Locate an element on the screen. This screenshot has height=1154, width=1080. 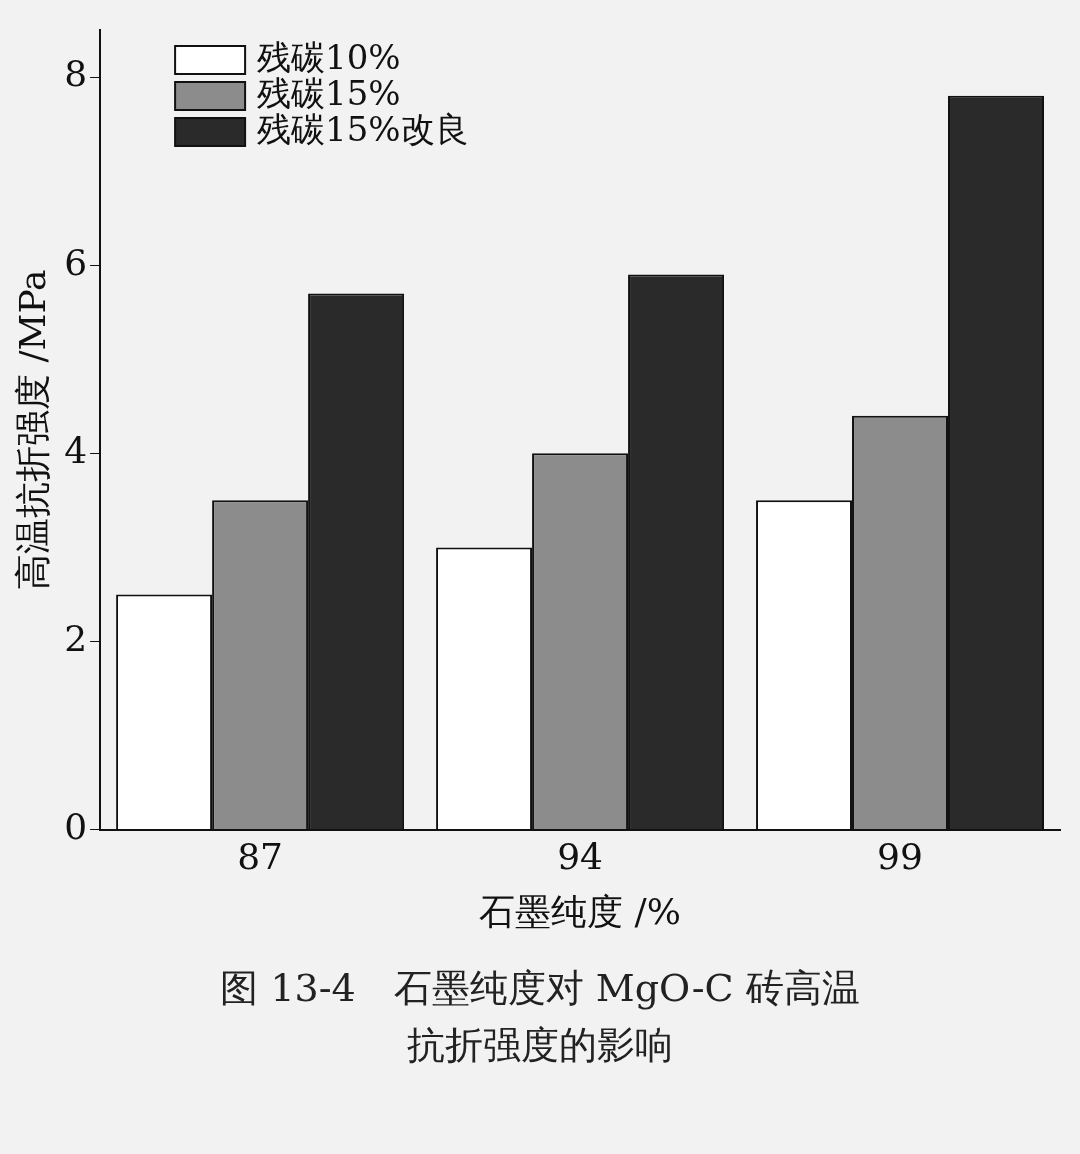
x-tick-label: 87 is located at coordinates (260, 856).